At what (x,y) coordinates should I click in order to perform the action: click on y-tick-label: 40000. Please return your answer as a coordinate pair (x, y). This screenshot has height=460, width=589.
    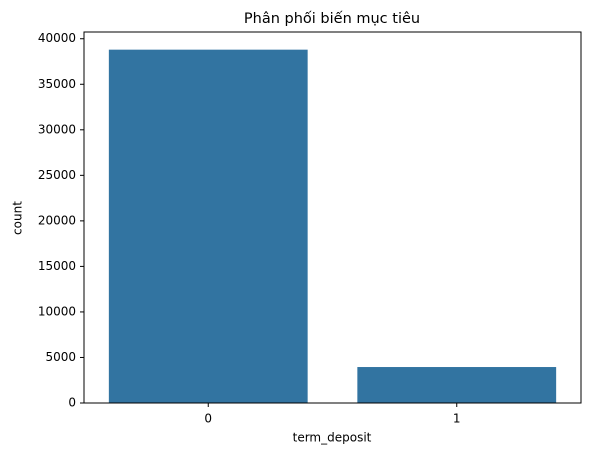
    Looking at the image, I should click on (57, 38).